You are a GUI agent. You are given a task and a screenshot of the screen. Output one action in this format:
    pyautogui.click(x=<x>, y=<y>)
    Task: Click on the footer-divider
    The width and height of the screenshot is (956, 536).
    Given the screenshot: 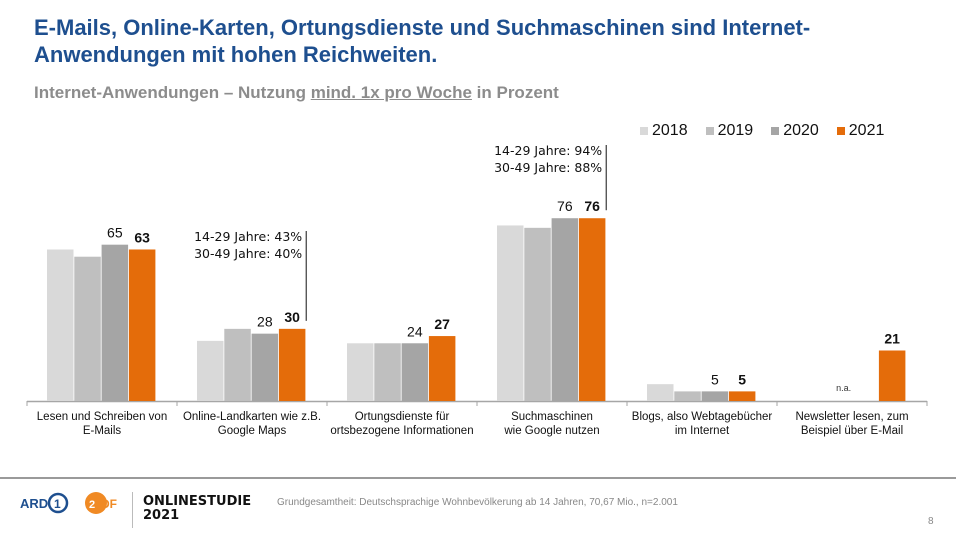 What is the action you would take?
    pyautogui.click(x=478, y=478)
    